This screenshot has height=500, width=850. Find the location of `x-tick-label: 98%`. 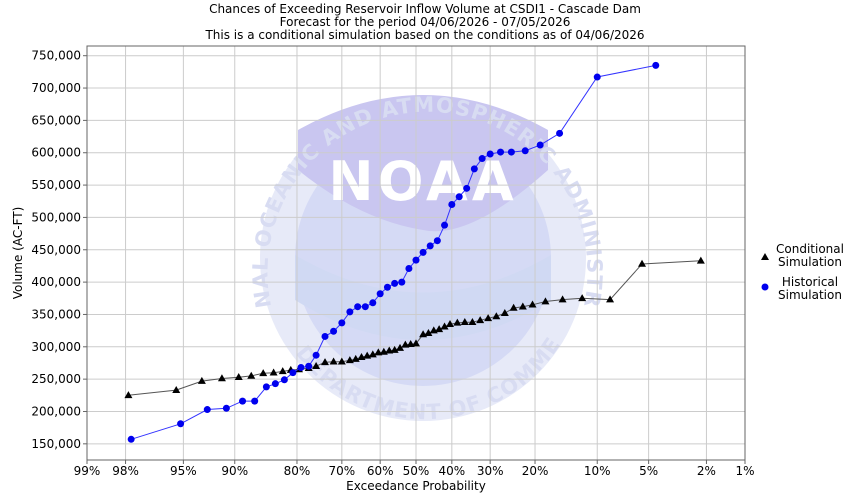

x-tick-label: 98% is located at coordinates (125, 471).